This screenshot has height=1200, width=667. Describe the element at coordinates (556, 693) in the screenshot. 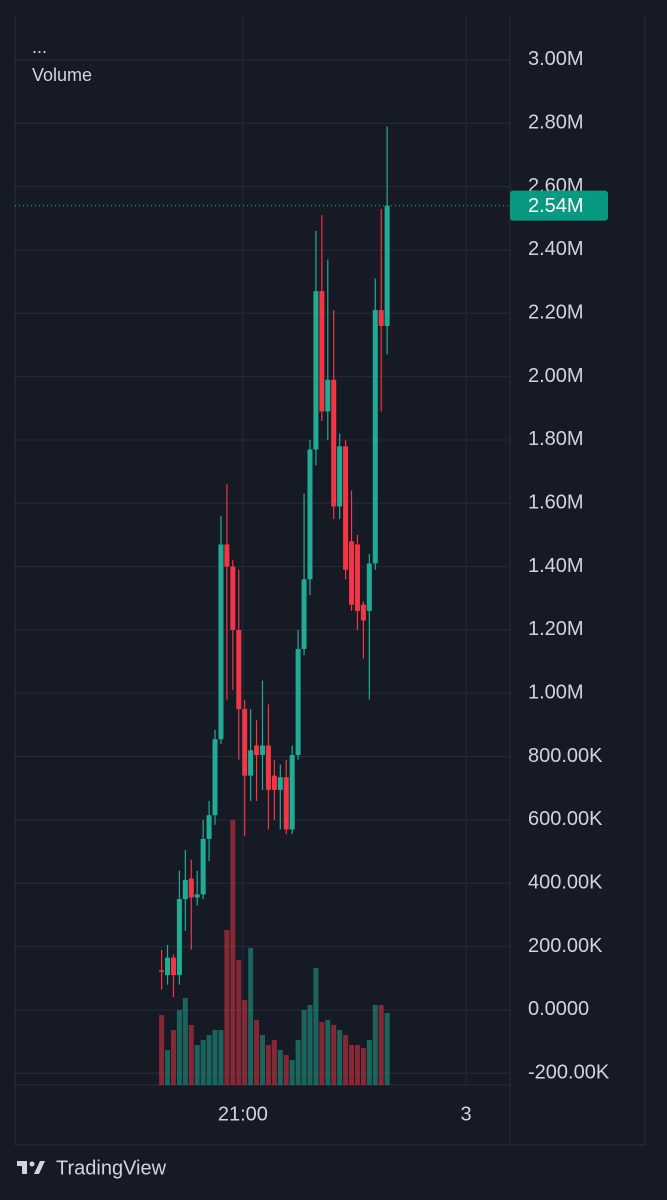

I see `y-tick-label: 1.00M` at that location.